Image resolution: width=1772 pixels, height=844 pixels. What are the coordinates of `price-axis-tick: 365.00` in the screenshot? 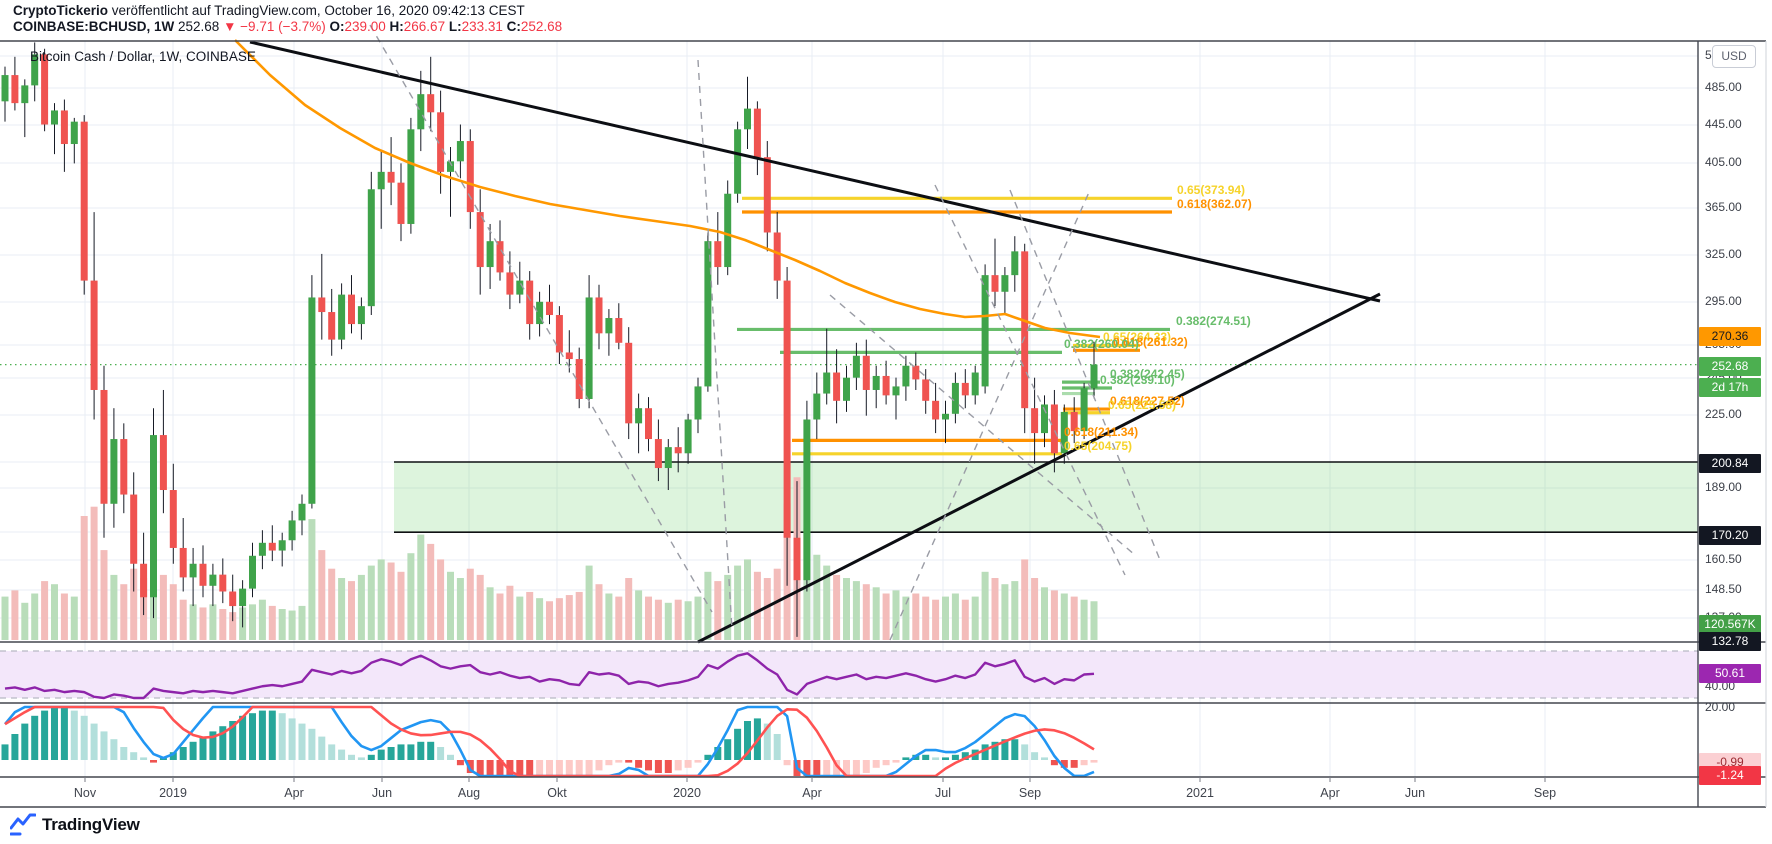 It's located at (1723, 207).